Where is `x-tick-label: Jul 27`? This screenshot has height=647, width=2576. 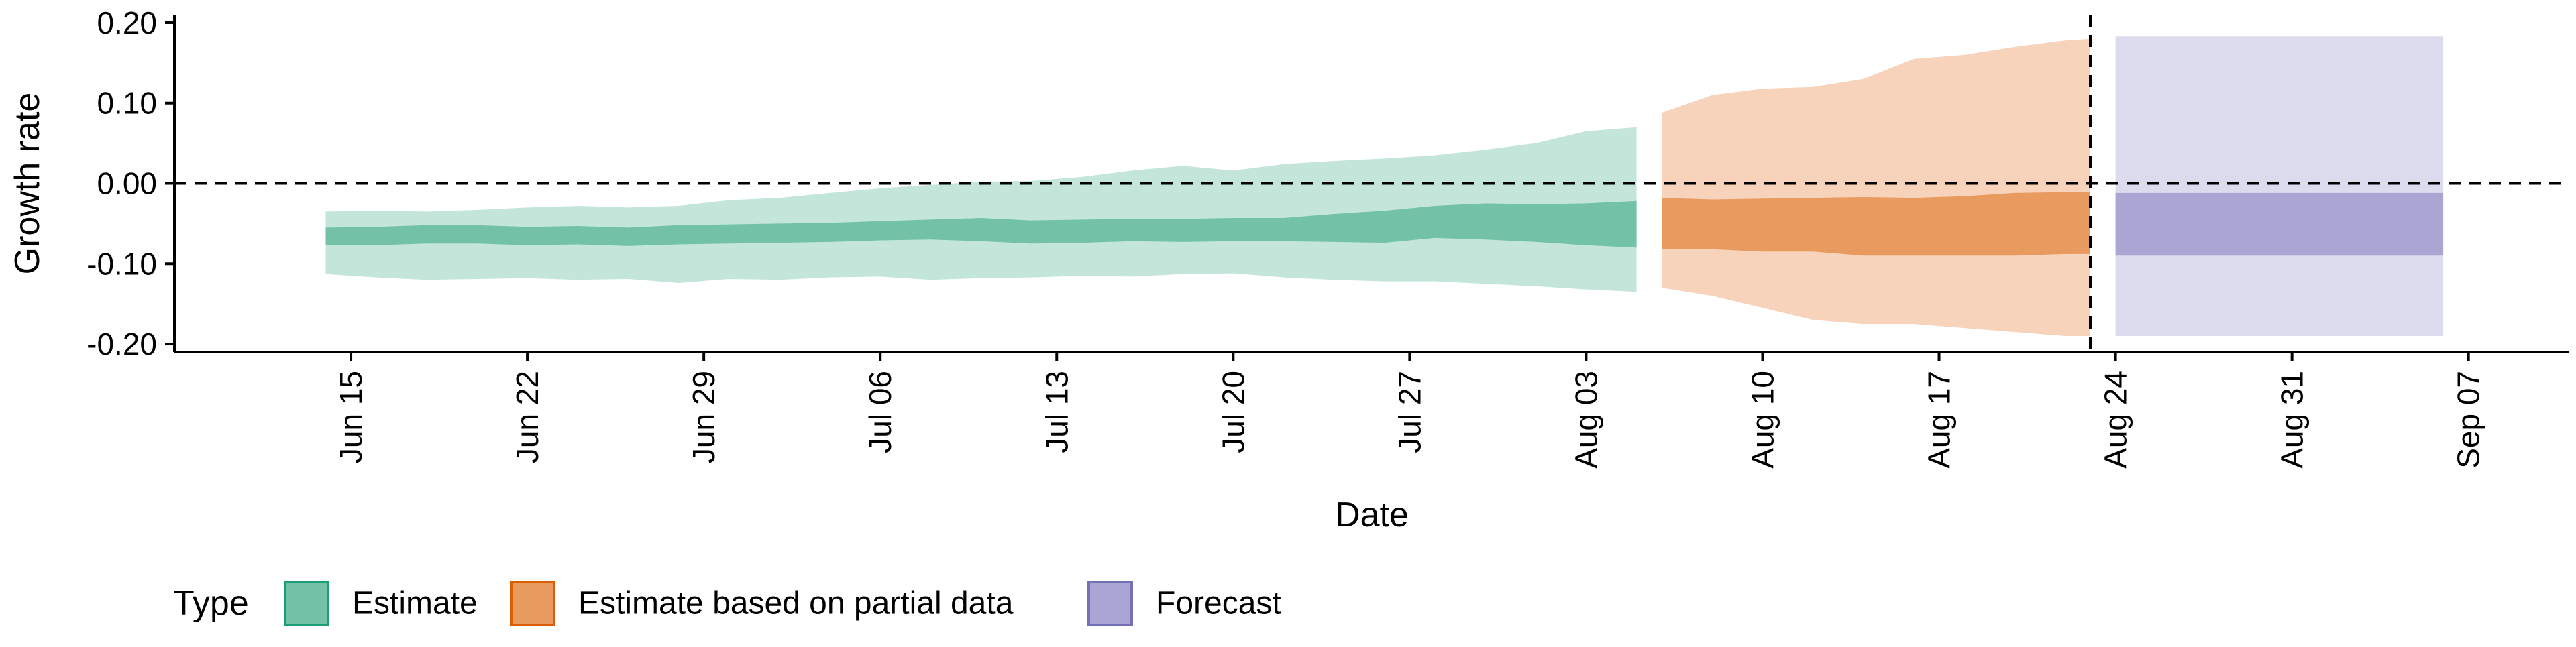 x-tick-label: Jul 27 is located at coordinates (1409, 412).